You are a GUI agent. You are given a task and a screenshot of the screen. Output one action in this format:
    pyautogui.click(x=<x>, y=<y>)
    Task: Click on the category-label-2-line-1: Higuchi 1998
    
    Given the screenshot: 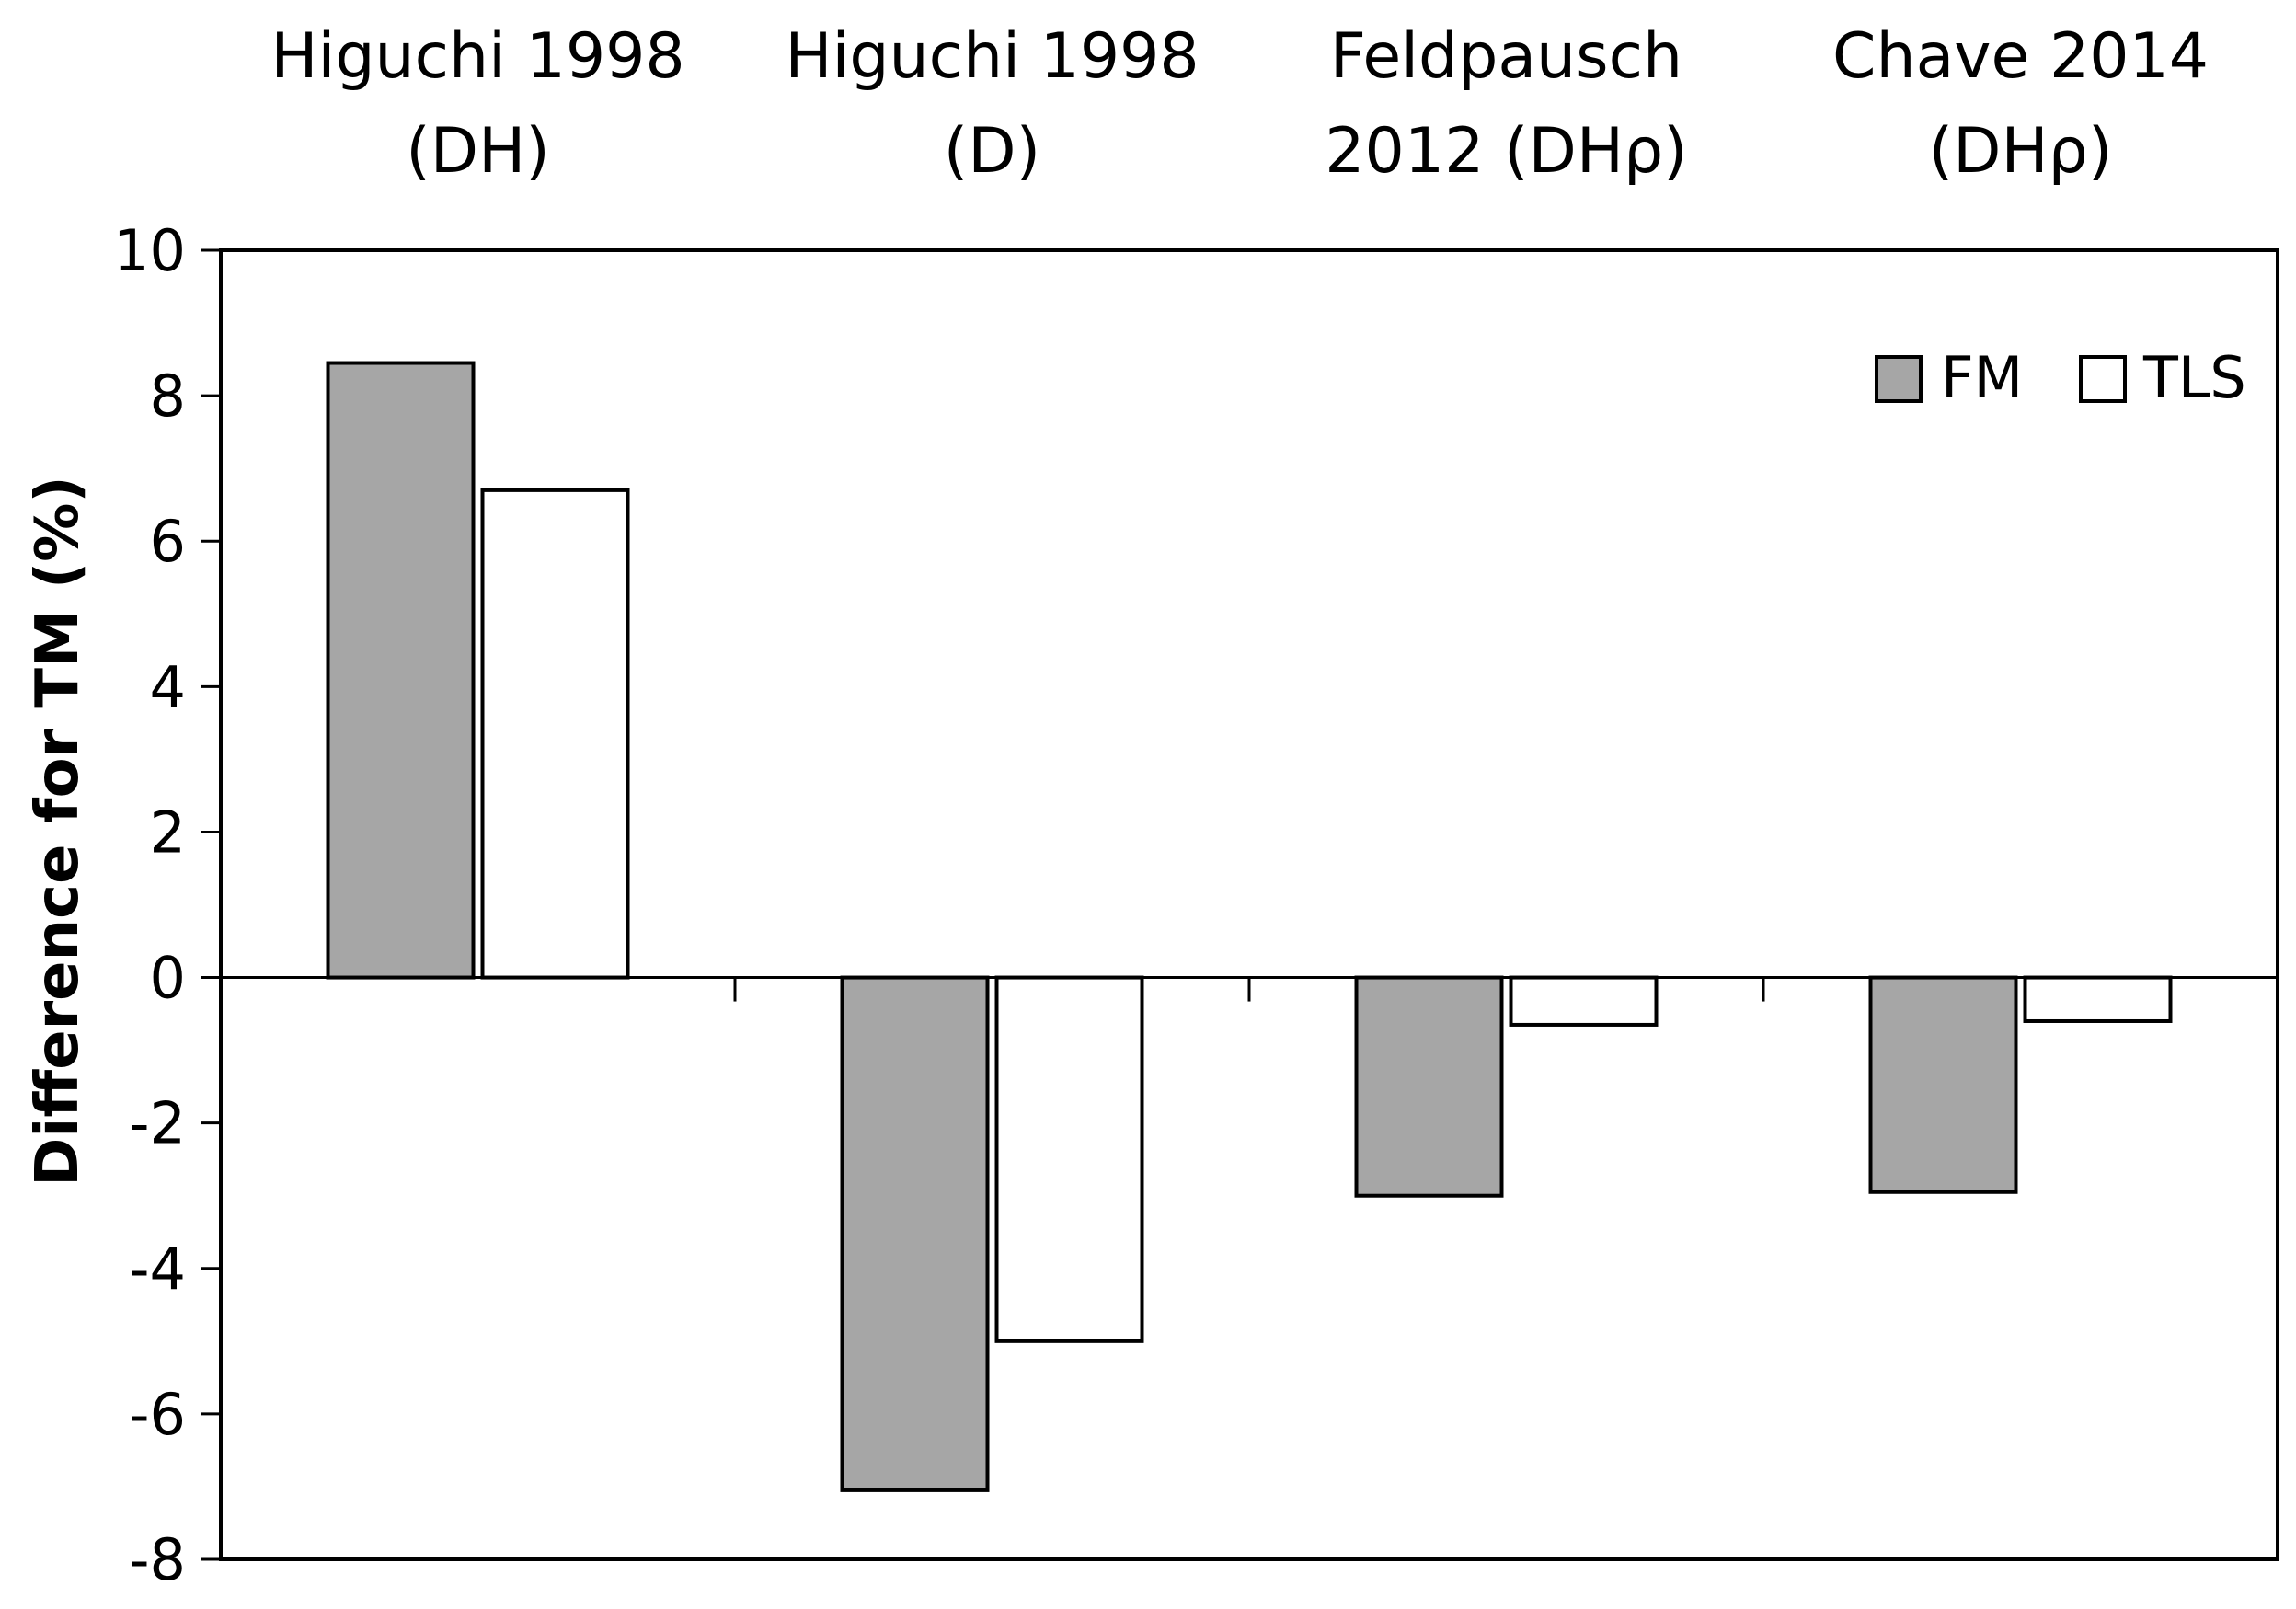 What is the action you would take?
    pyautogui.click(x=992, y=56)
    